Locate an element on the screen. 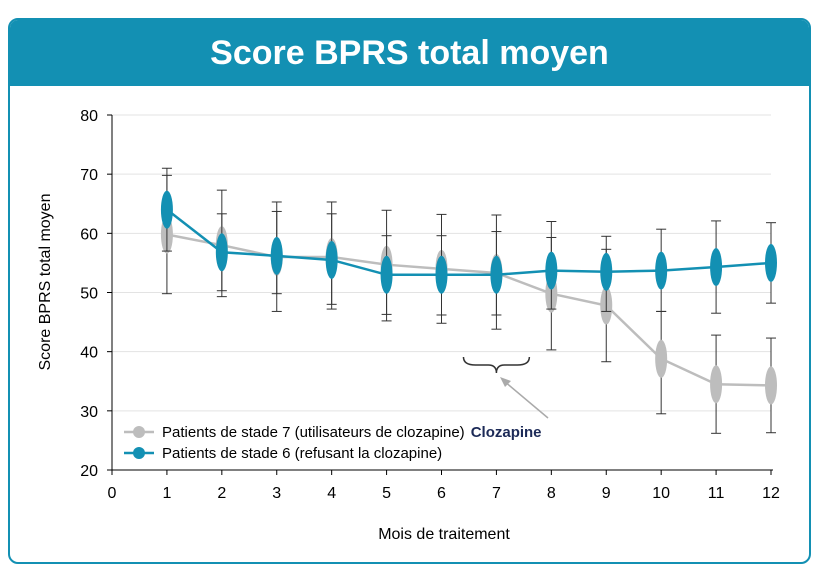  y-tick-label-80: 80 is located at coordinates (89, 116).